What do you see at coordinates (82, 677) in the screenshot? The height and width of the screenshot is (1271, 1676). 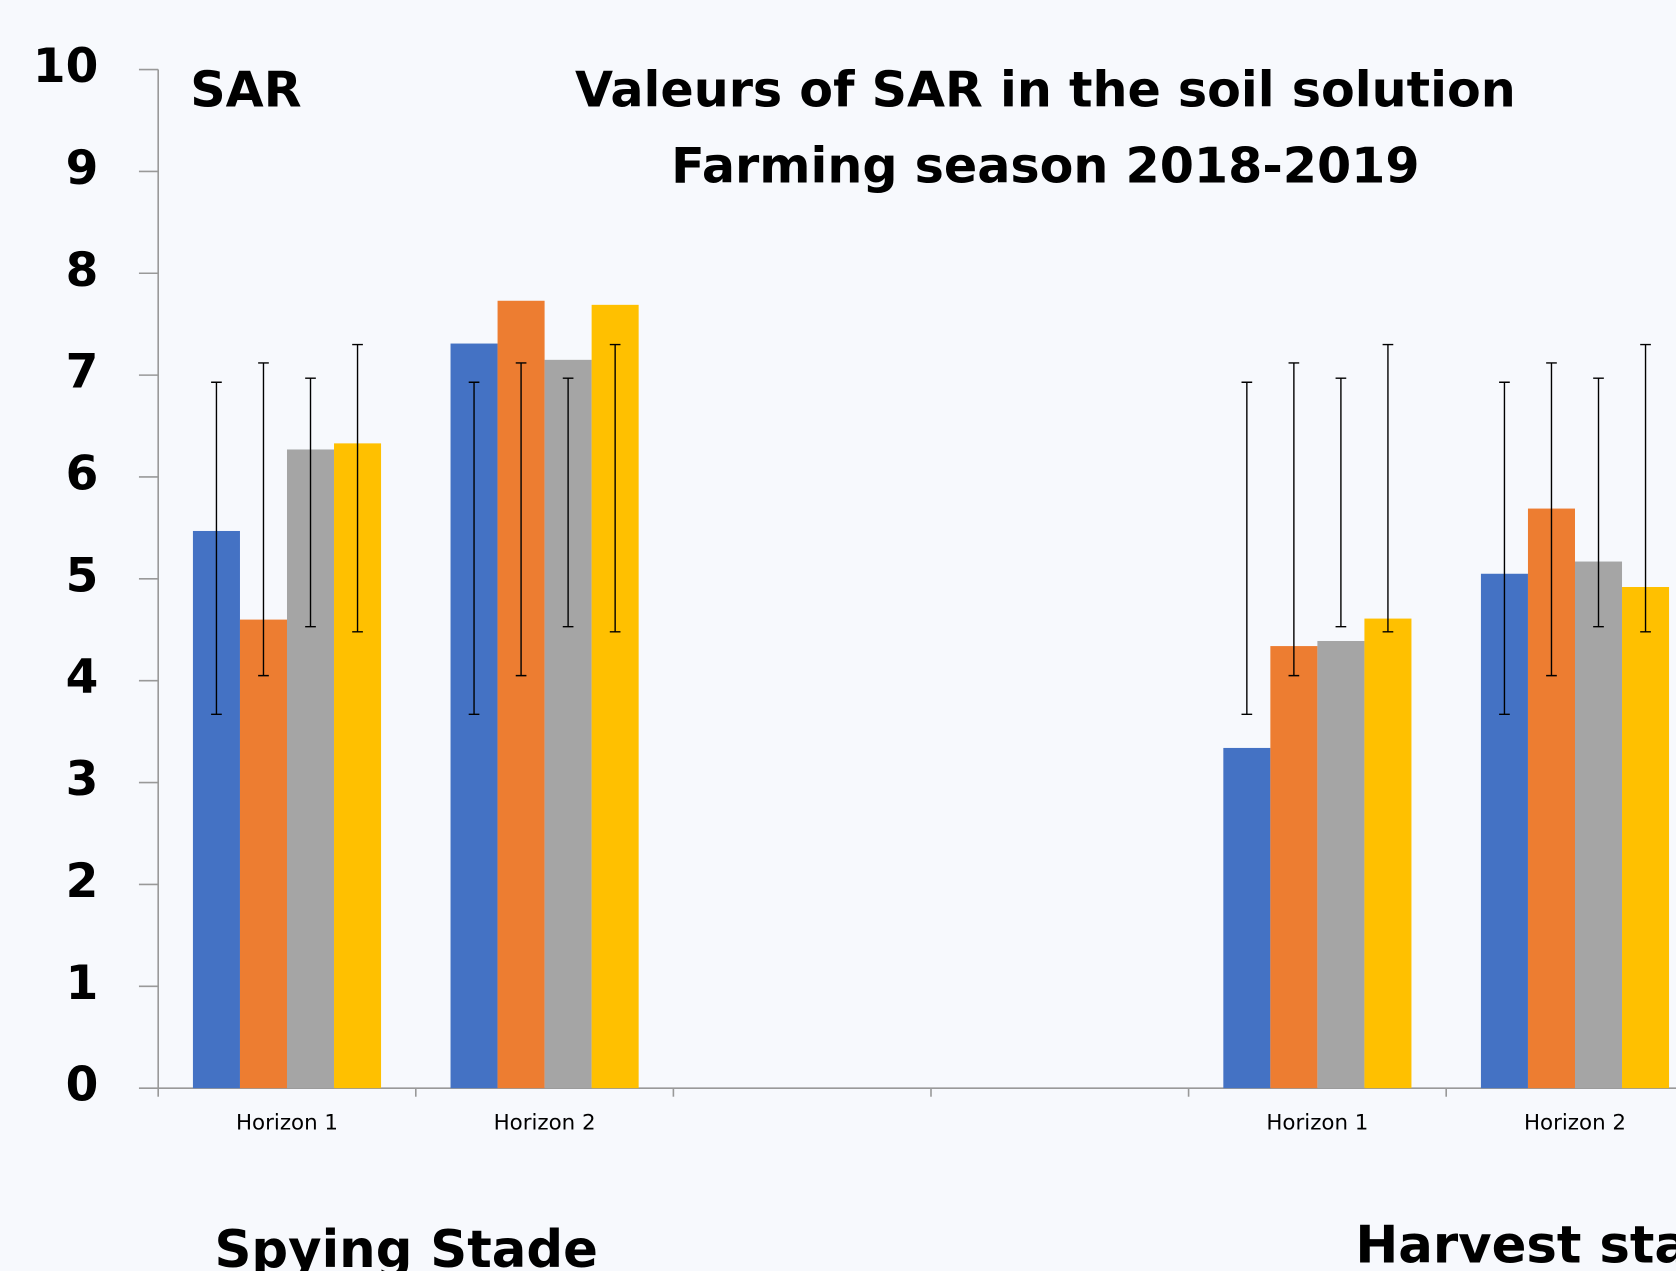 I see `y-tick-label: 4` at bounding box center [82, 677].